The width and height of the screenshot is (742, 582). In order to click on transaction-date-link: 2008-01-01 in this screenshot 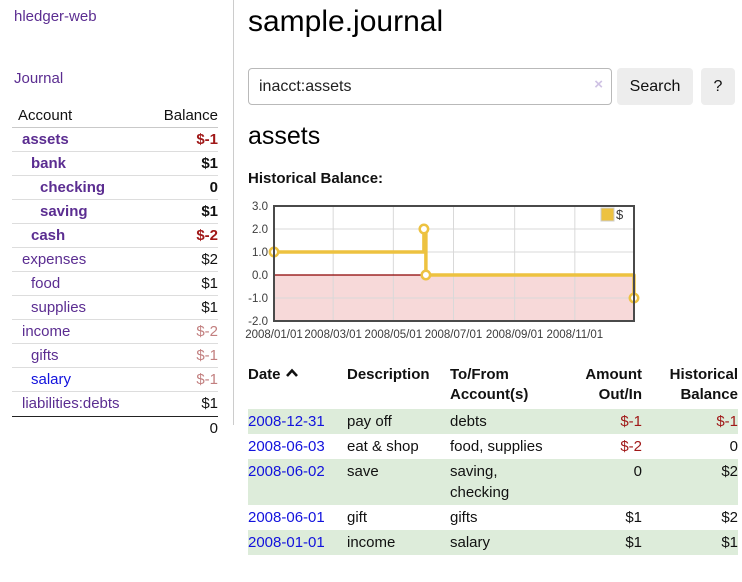, I will do `click(286, 542)`.